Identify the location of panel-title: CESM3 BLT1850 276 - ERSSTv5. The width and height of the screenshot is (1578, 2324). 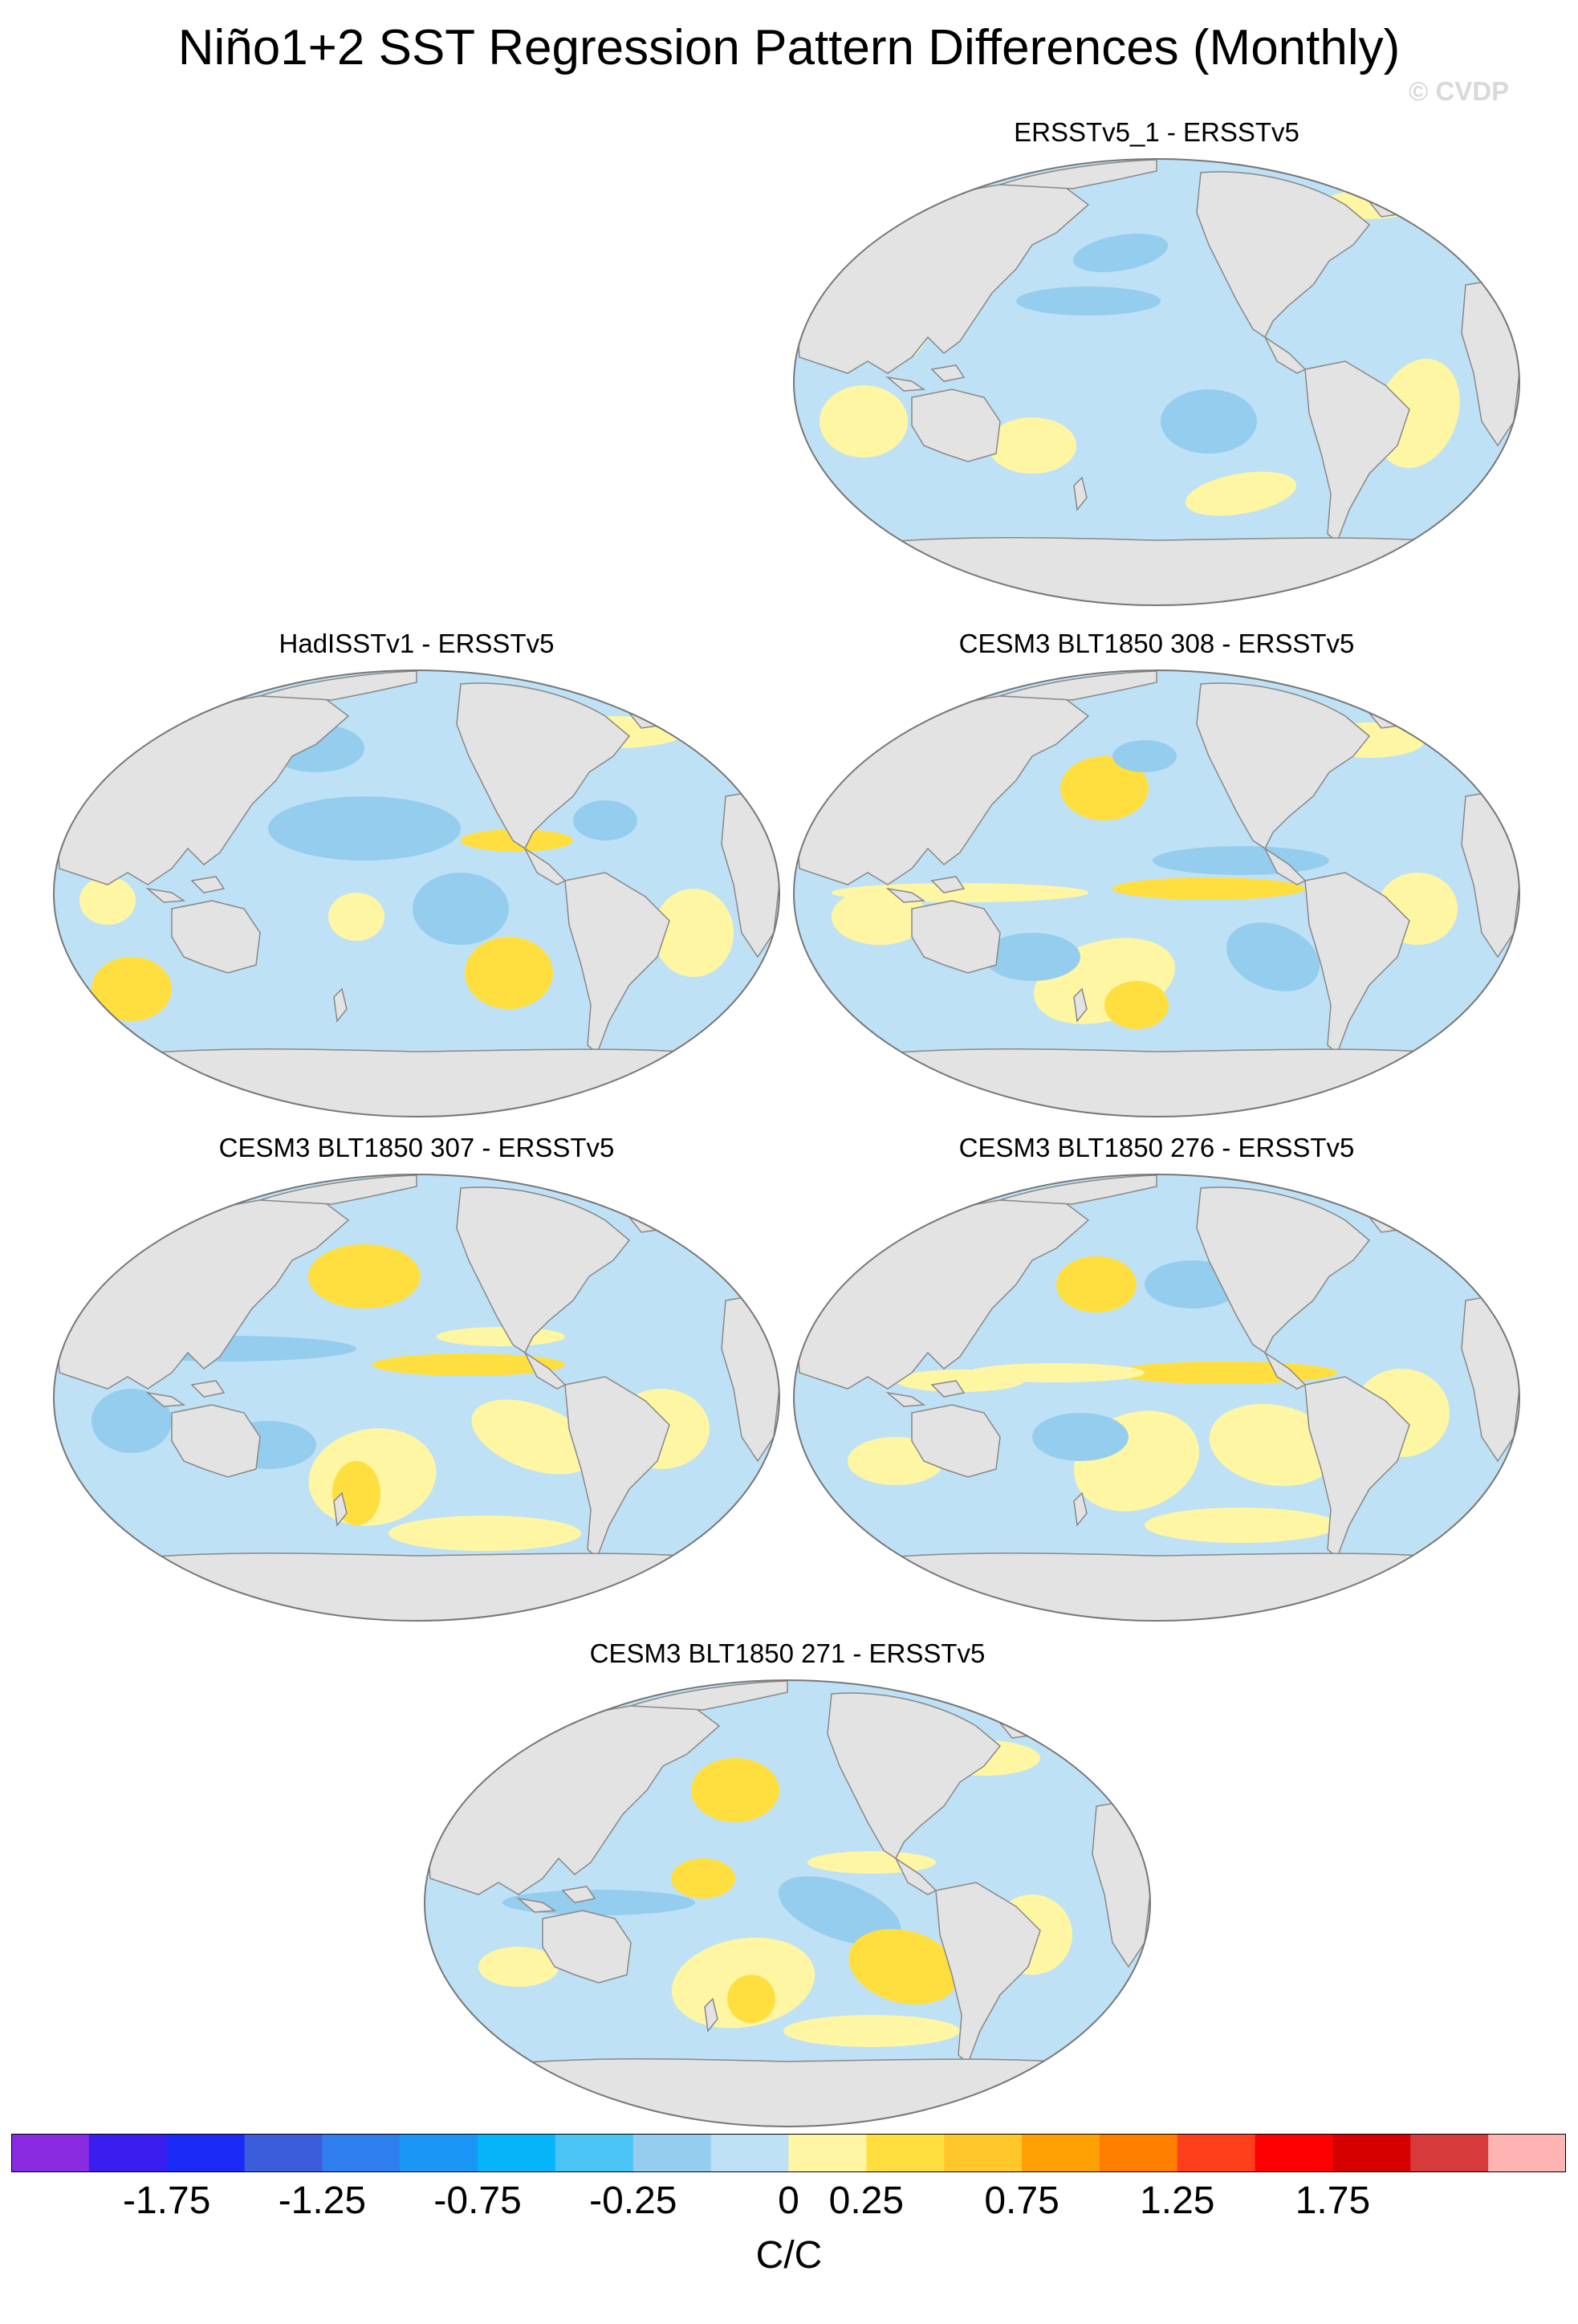
(1156, 1147).